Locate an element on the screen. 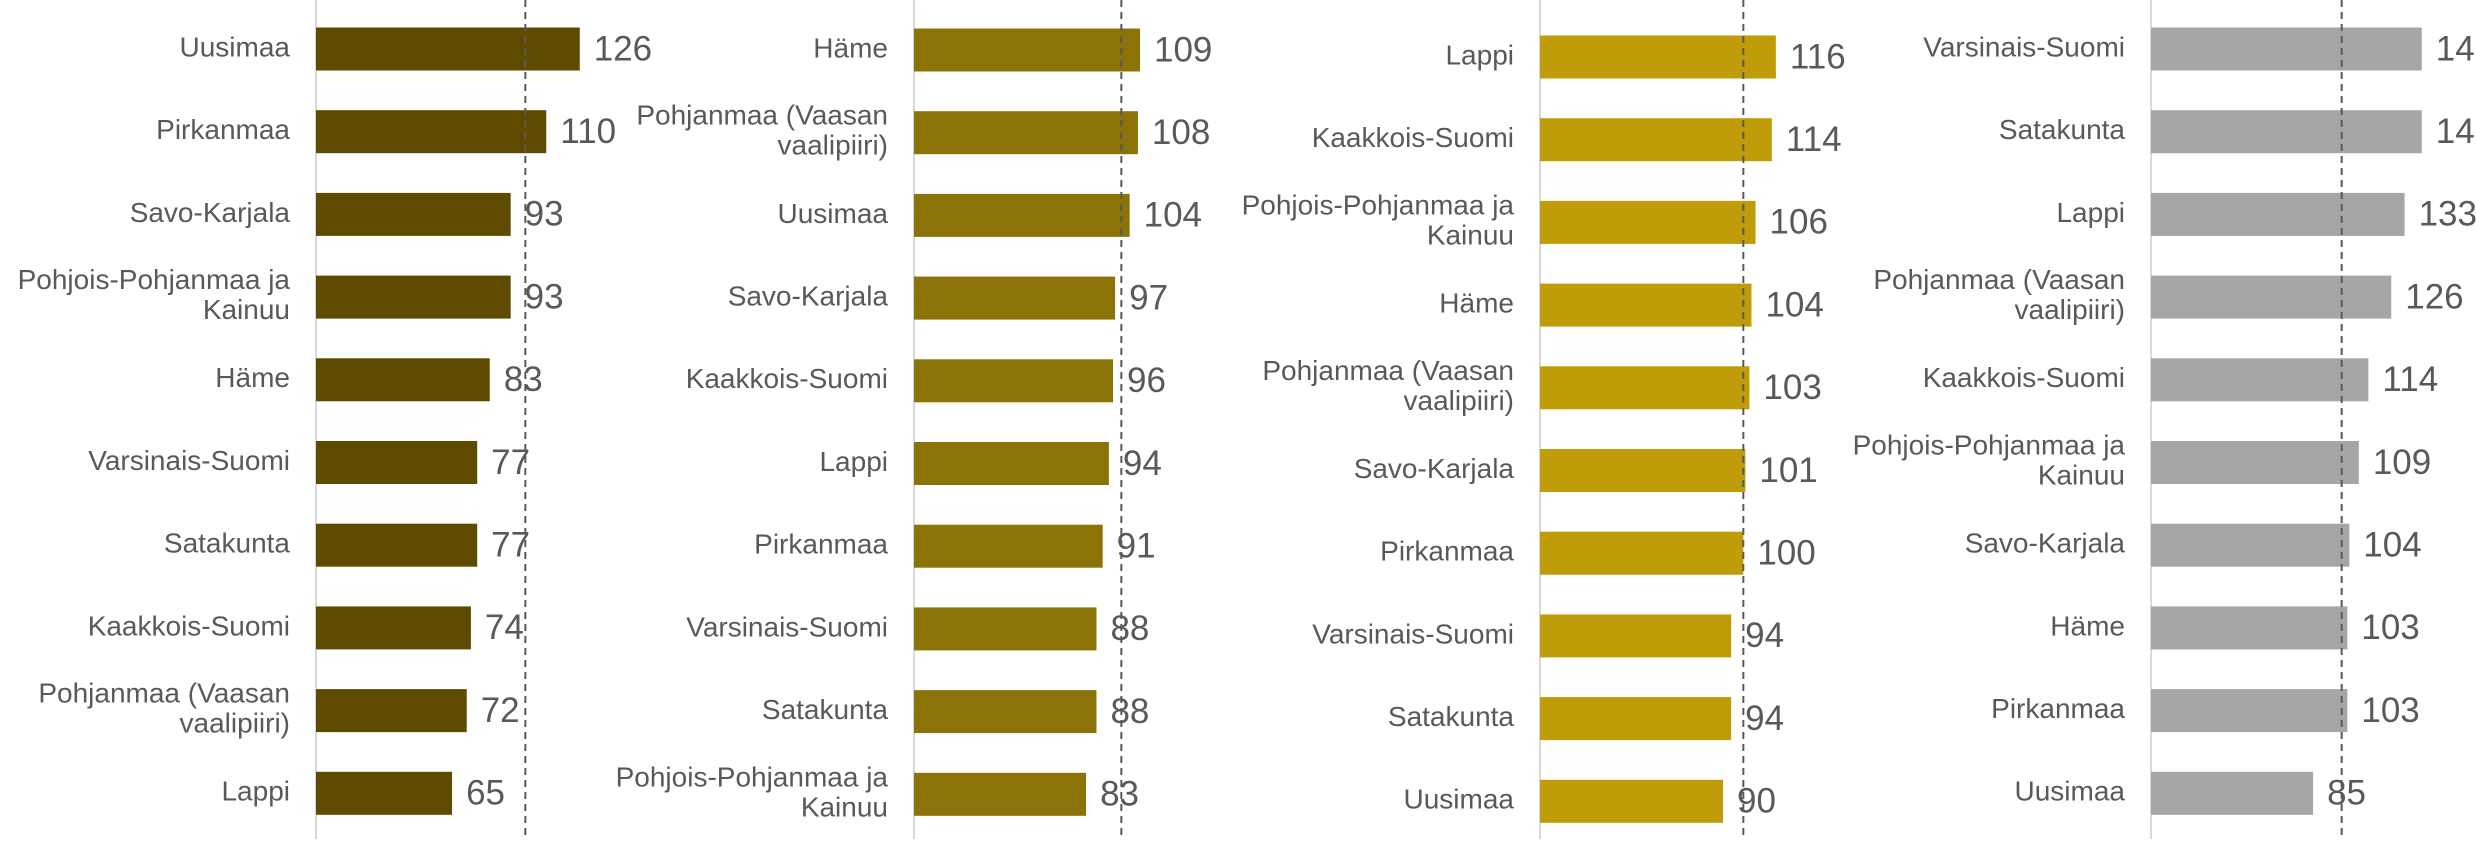  value-label: 65 is located at coordinates (485, 793).